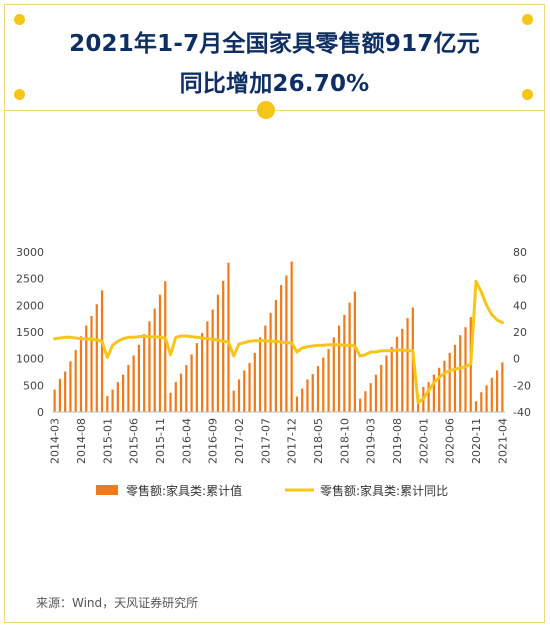 The height and width of the screenshot is (628, 550). Describe the element at coordinates (527, 94) in the screenshot. I see `decor-dot-bottom-right` at that location.